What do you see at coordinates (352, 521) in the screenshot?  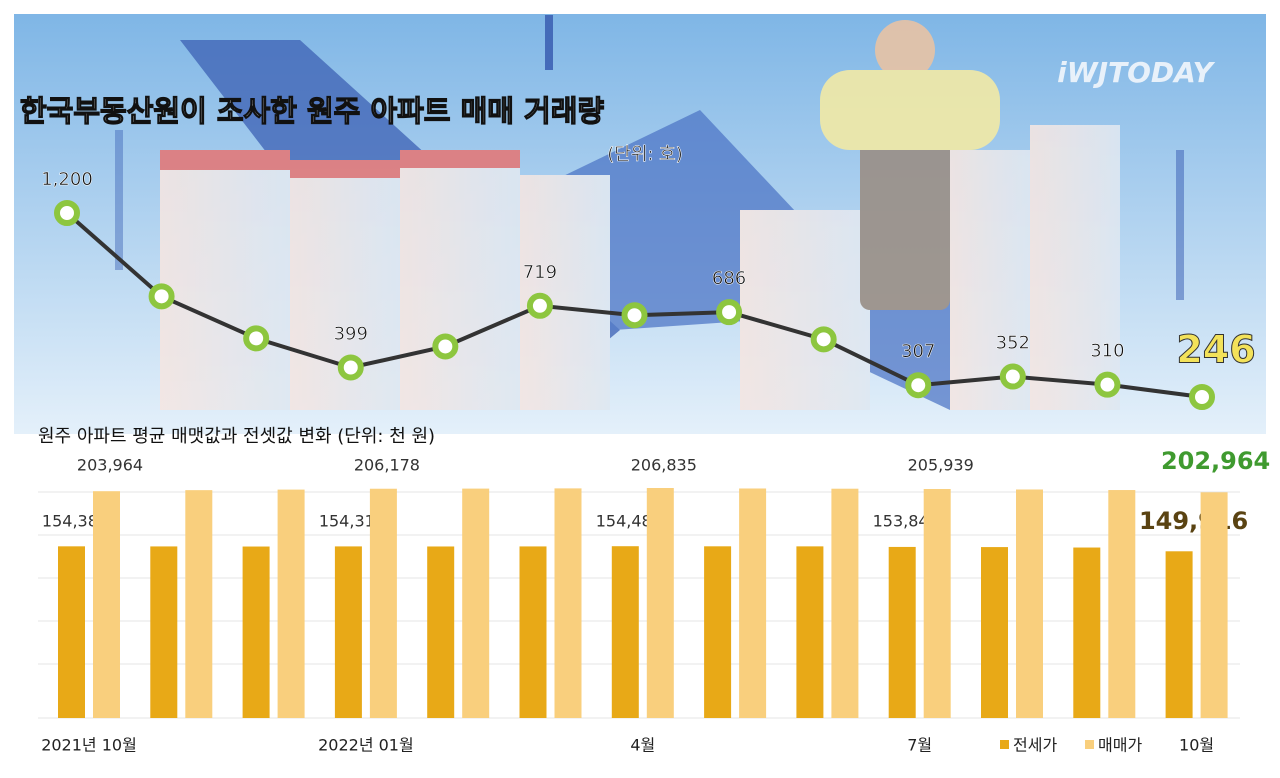 I see `data-label: 154,318` at bounding box center [352, 521].